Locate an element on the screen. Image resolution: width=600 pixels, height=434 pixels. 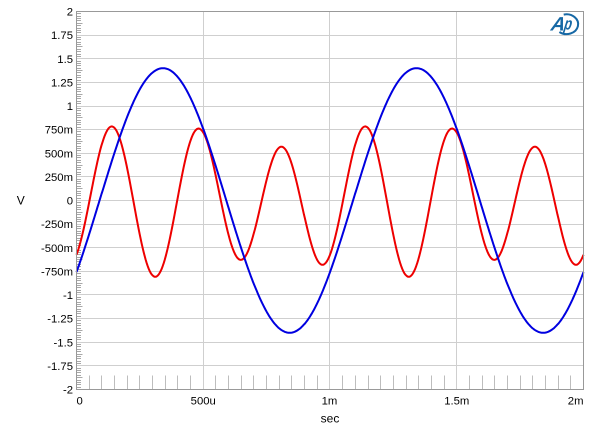
svg-text: 1 is located at coordinates (70, 107).